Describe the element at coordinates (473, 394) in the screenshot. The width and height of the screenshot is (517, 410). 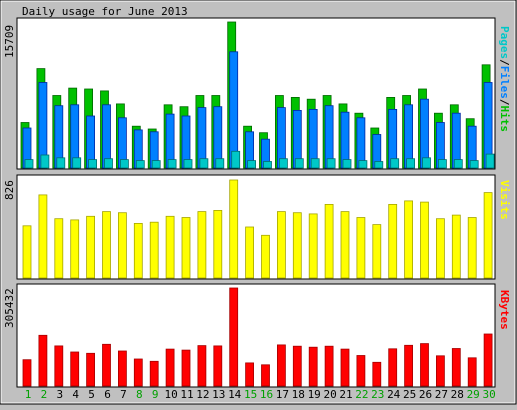
I see `x-tick-label: 29` at that location.